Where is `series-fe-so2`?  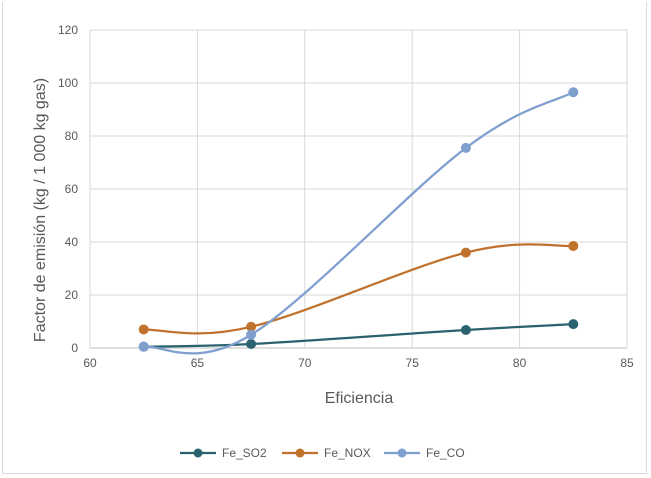
series-fe-so2 is located at coordinates (358, 335).